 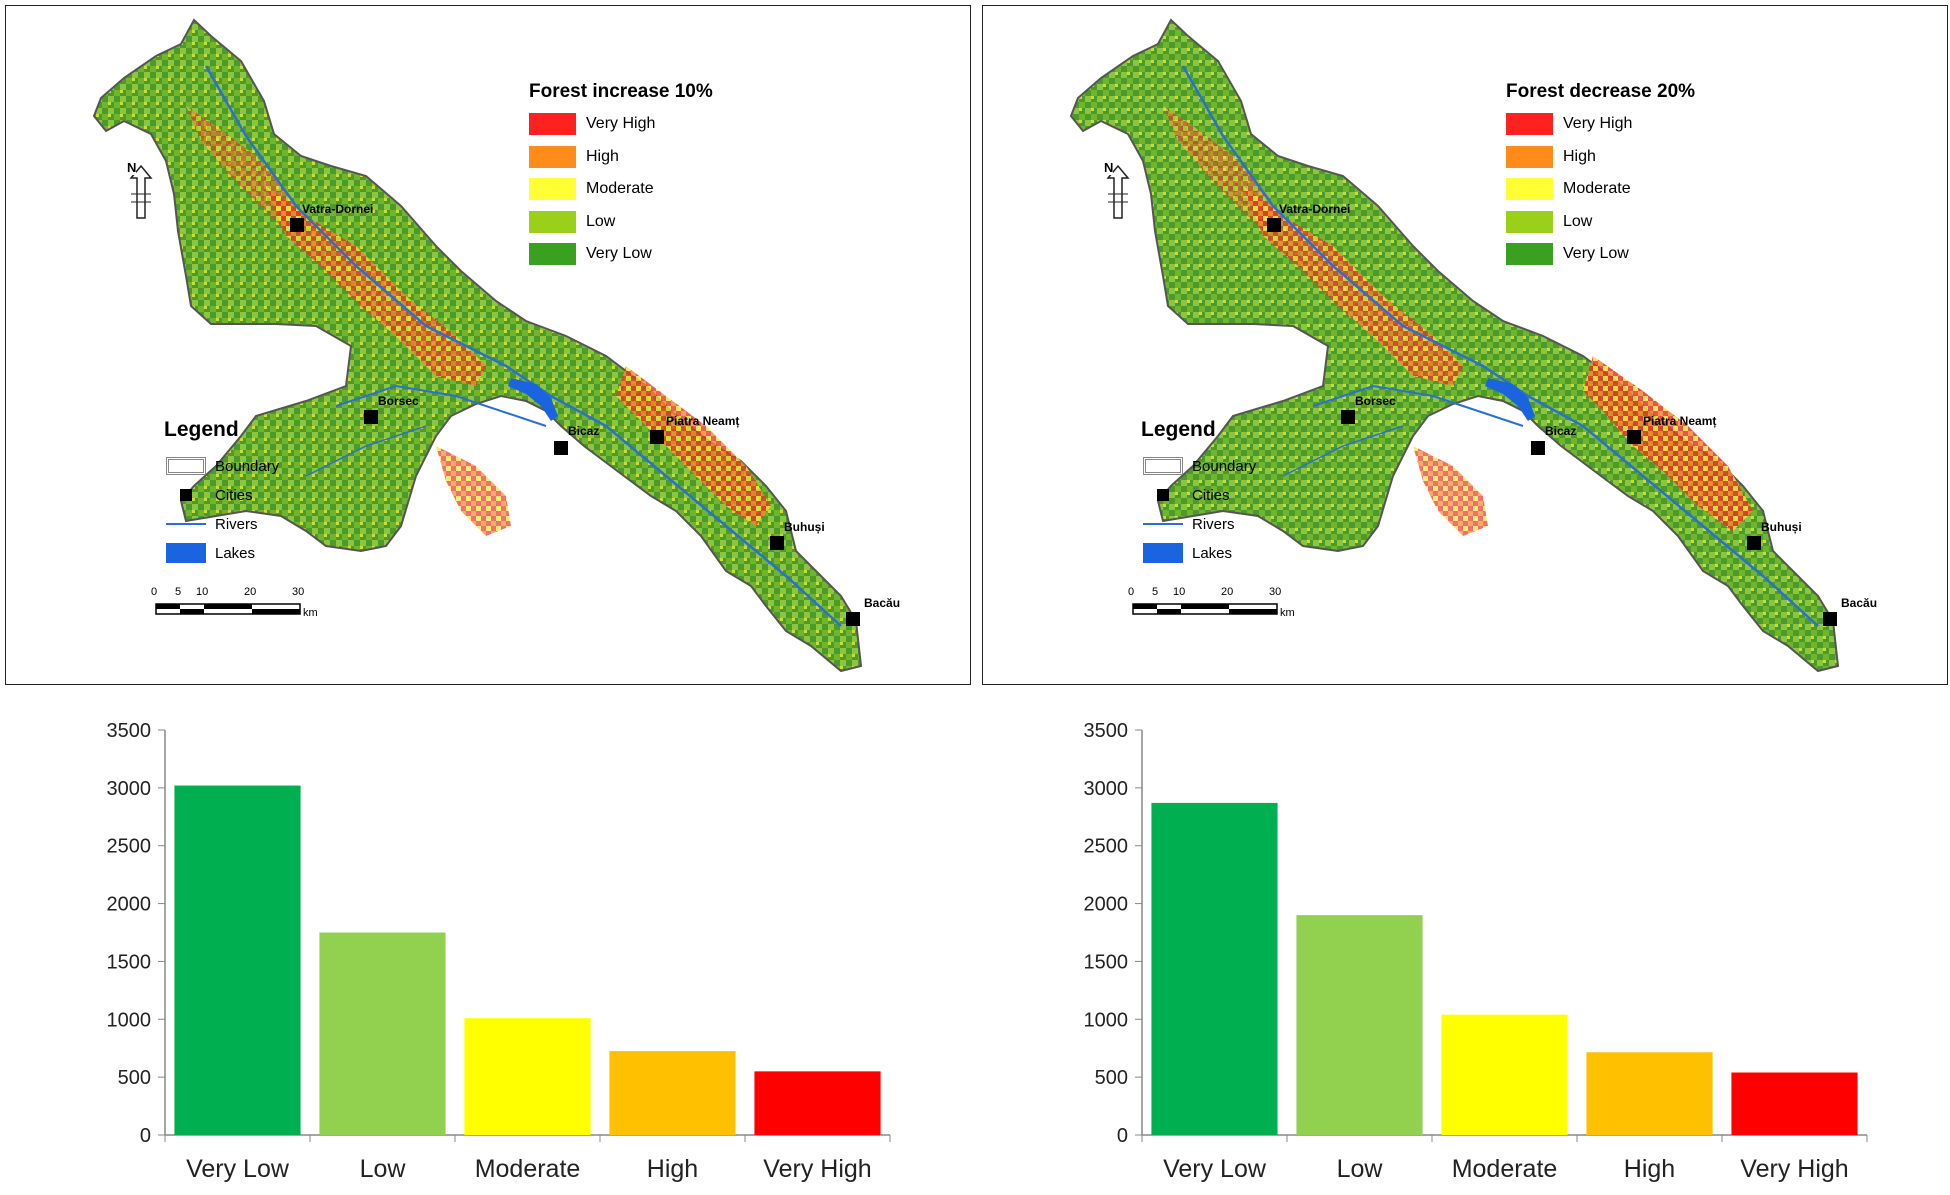 I want to click on scale-bar-ticks: 0 5 10 20 30, so click(x=1228, y=593).